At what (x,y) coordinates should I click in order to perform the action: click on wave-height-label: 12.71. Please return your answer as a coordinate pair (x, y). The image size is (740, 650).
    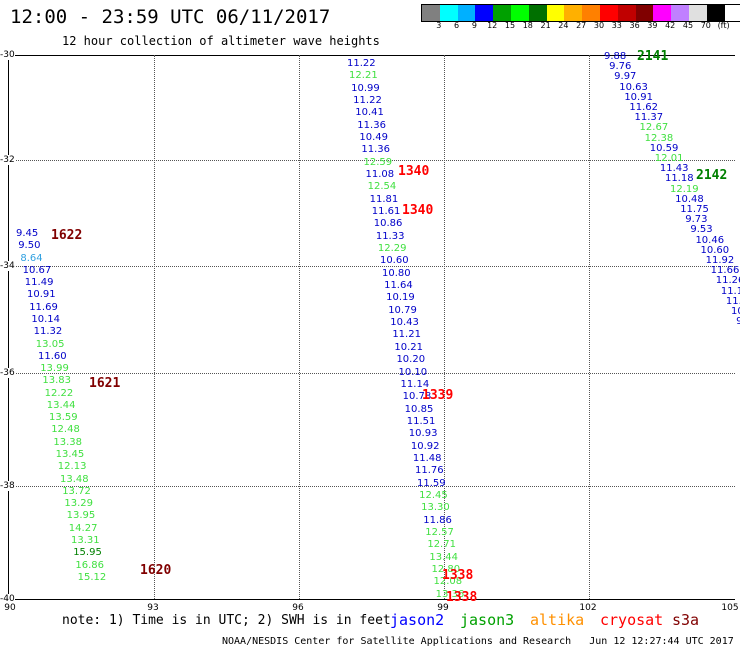
    Looking at the image, I should click on (441, 545).